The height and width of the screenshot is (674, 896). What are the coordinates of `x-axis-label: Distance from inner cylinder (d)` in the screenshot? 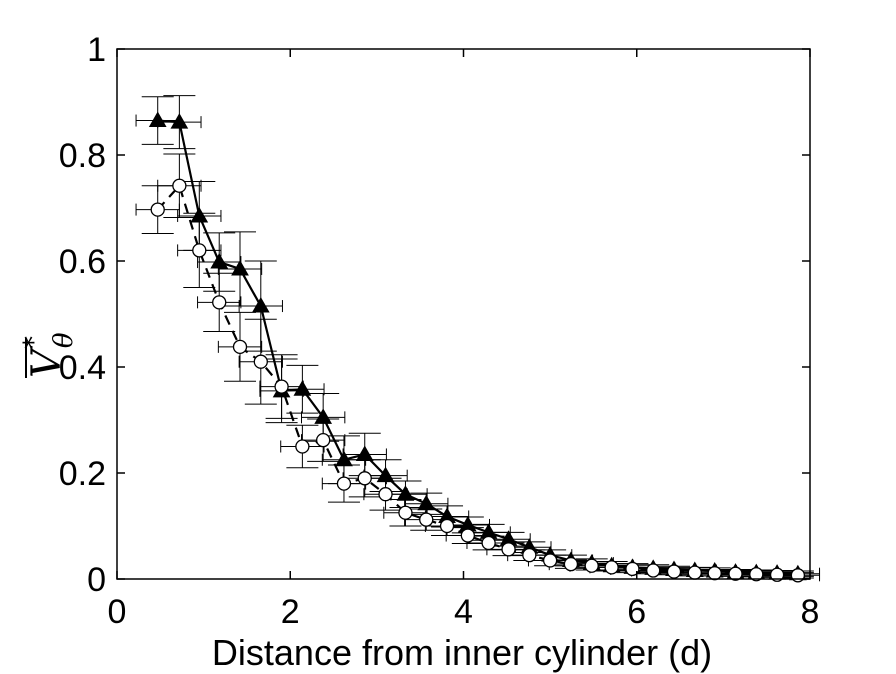 It's located at (462, 652).